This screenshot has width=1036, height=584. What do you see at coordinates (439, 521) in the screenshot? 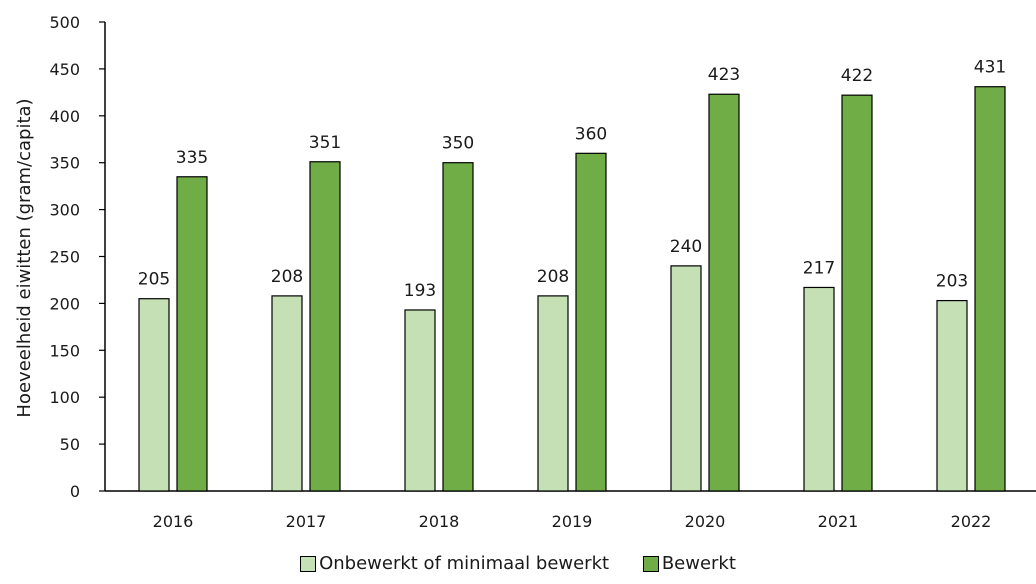
I see `x-tick-label: 2018` at bounding box center [439, 521].